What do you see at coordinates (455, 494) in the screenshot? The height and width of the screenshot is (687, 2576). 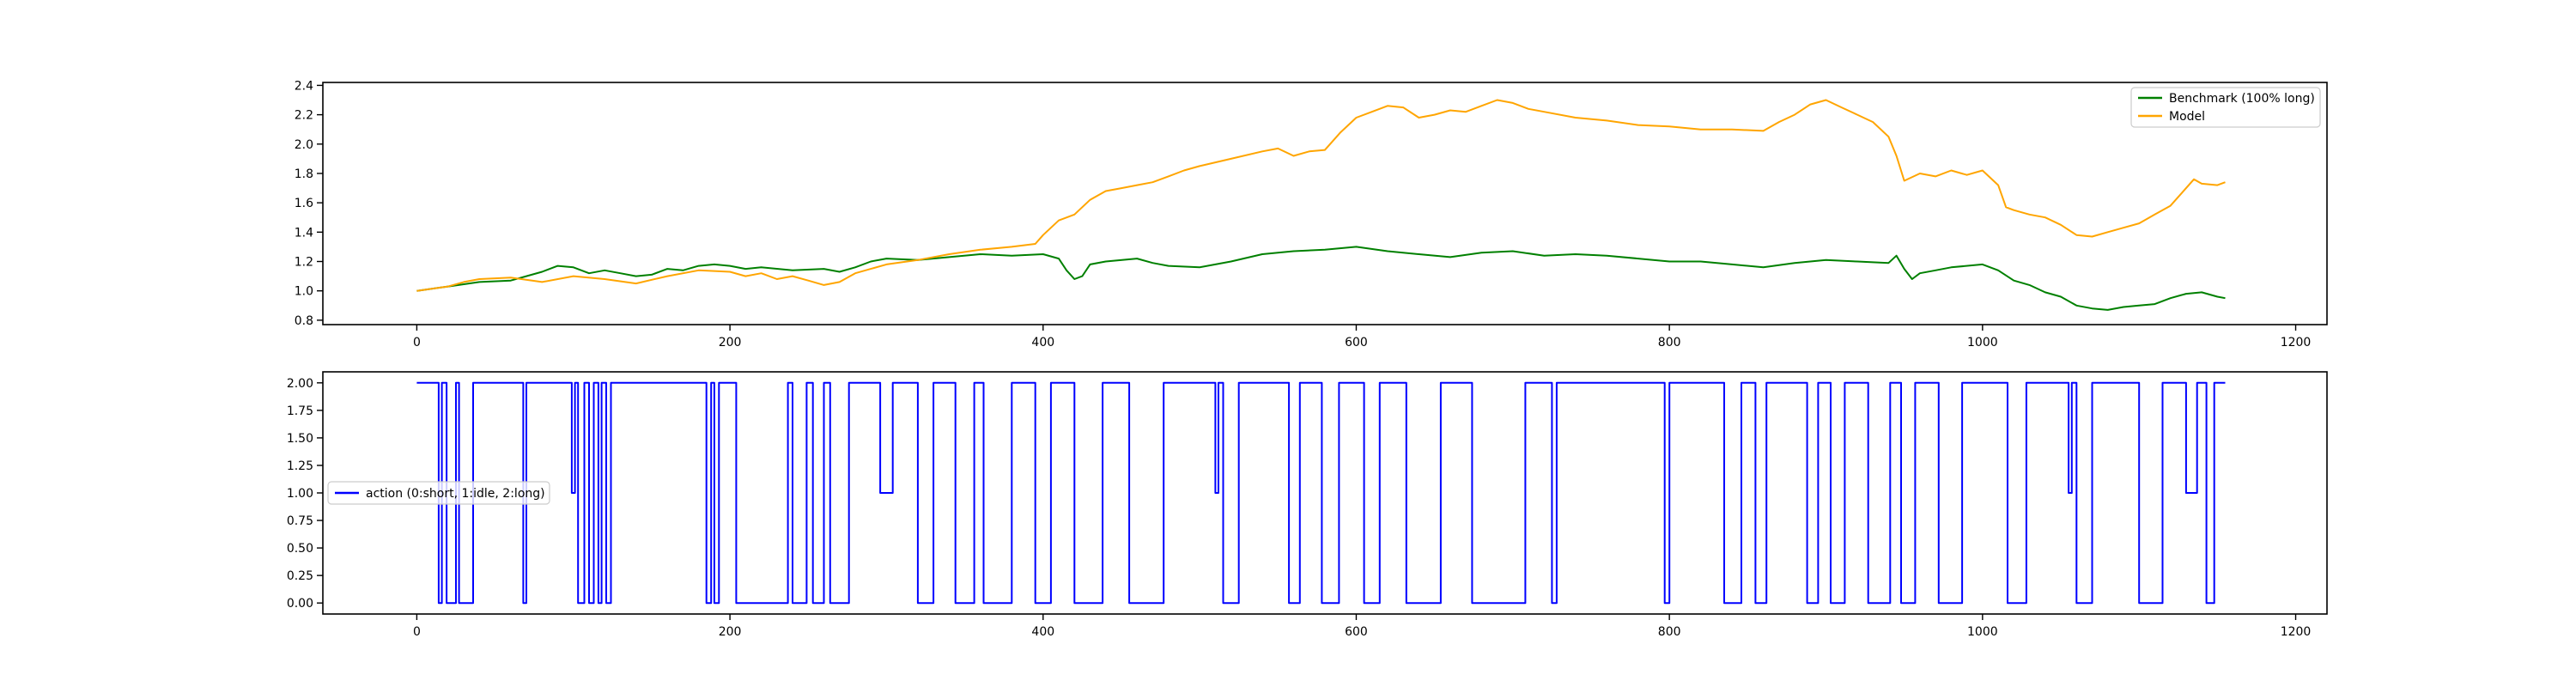 I see `legend-label-action: action (0:short, 1:idle, 2:long)` at bounding box center [455, 494].